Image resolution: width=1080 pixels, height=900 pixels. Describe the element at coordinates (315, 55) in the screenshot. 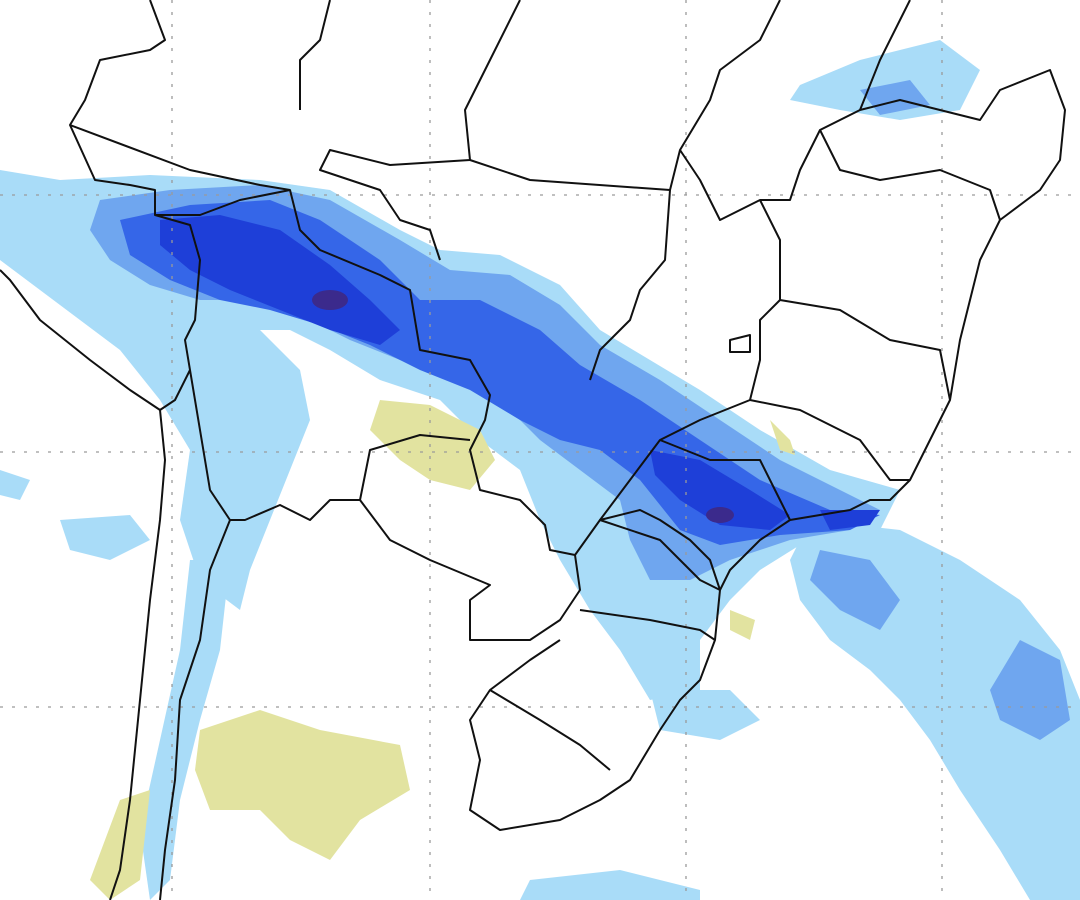

I see `border-north` at that location.